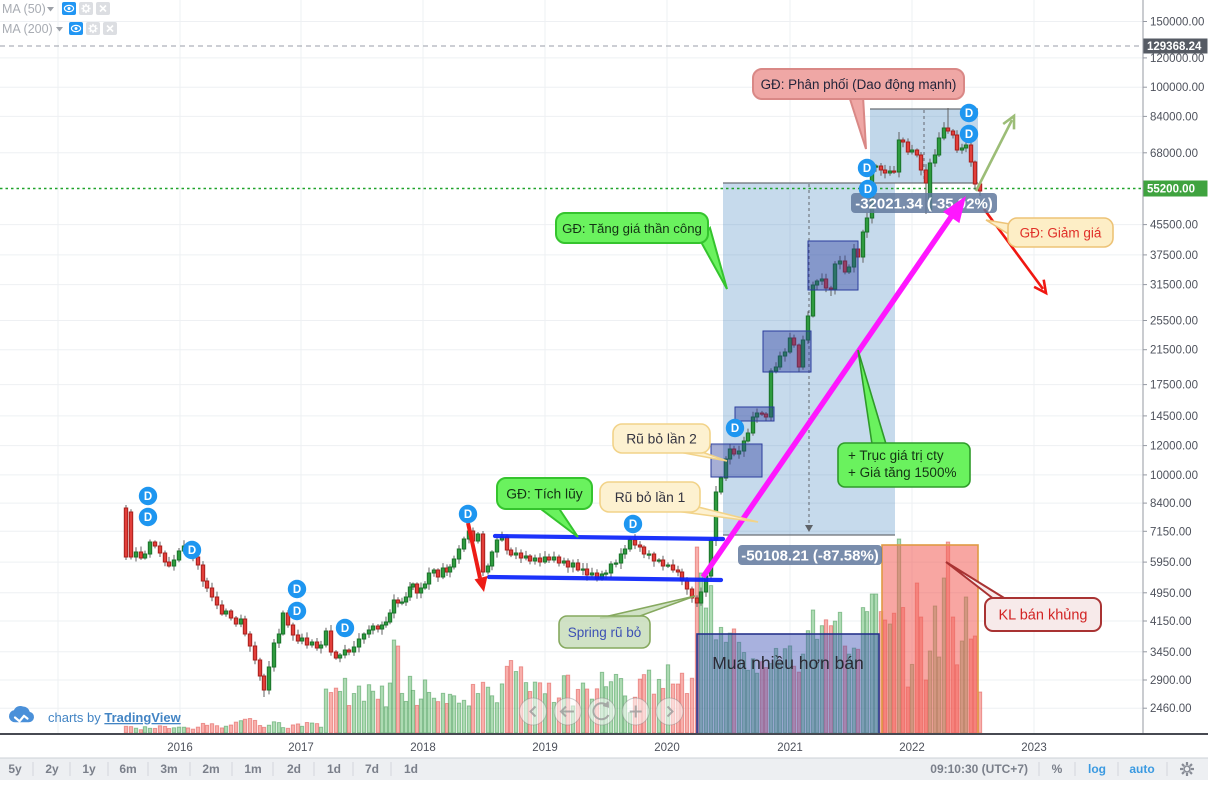  I want to click on svg-text: 2460.00, so click(1171, 709).